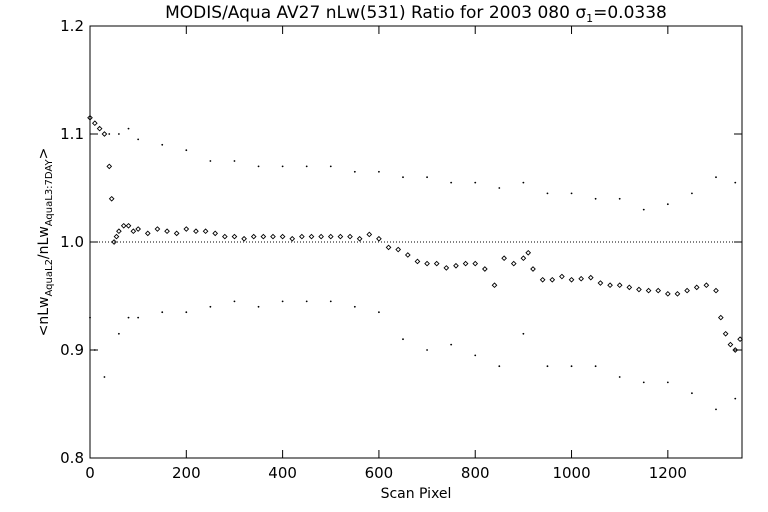 Image resolution: width=768 pixels, height=512 pixels. I want to click on x-tick-label: 800, so click(475, 473).